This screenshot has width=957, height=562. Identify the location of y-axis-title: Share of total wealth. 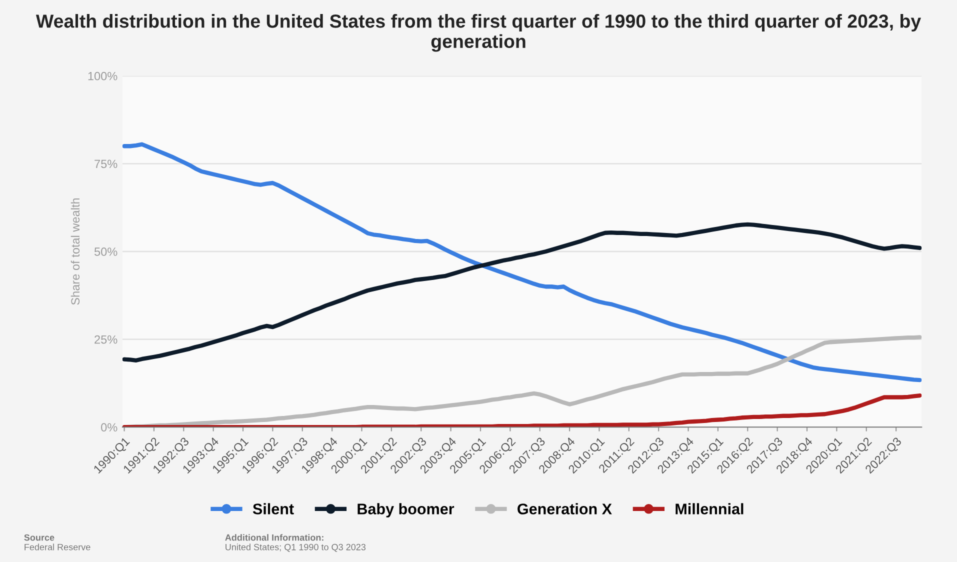
(75, 251).